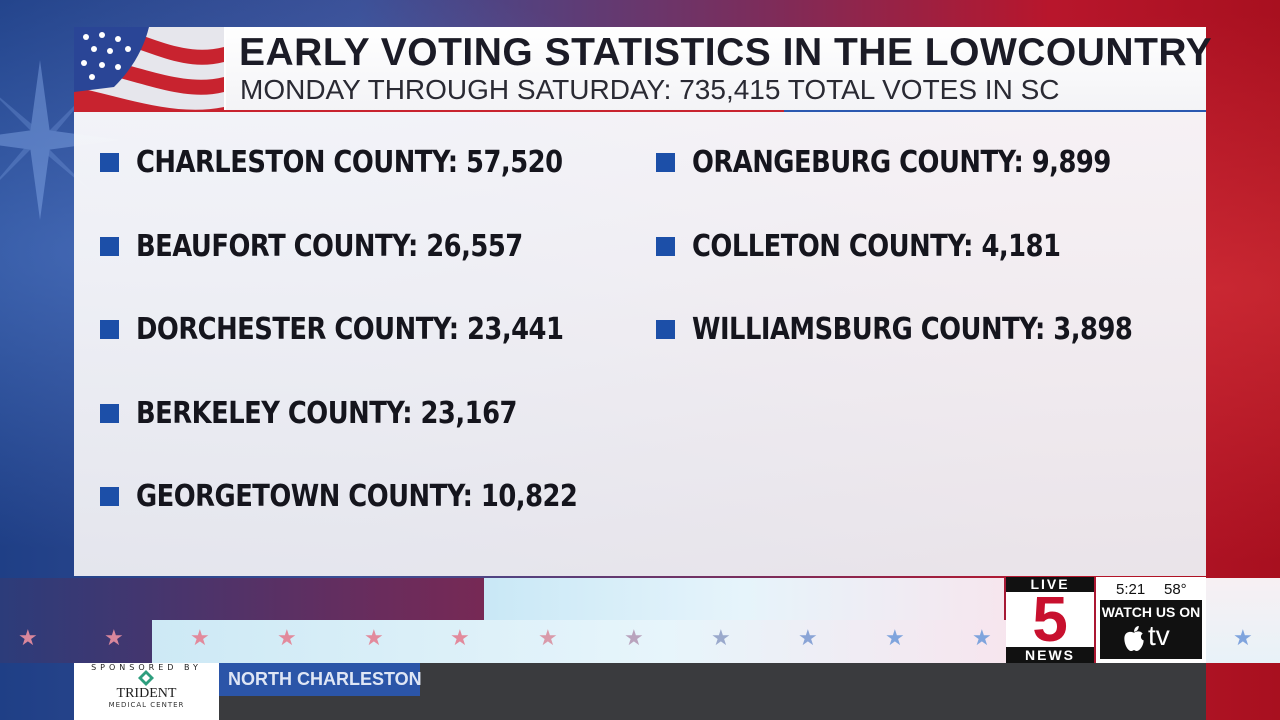 This screenshot has height=720, width=1280. I want to click on header-divider, so click(225, 69).